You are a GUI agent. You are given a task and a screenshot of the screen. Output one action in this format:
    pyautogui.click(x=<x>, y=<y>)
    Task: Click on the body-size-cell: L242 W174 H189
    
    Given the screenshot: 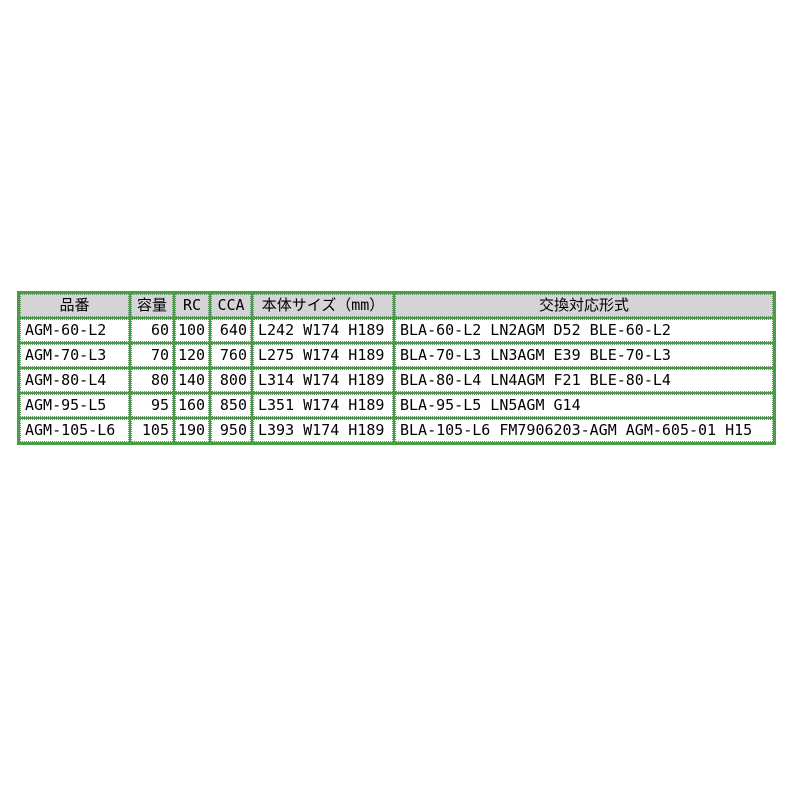 What is the action you would take?
    pyautogui.click(x=323, y=330)
    